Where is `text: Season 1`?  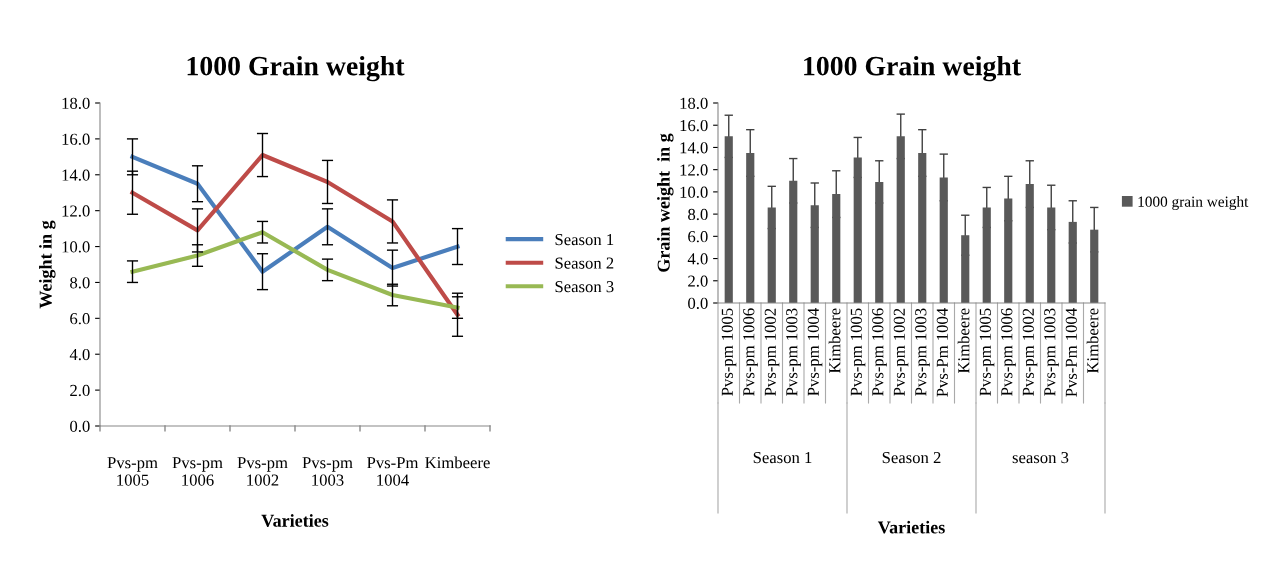
text: Season 1 is located at coordinates (782, 457).